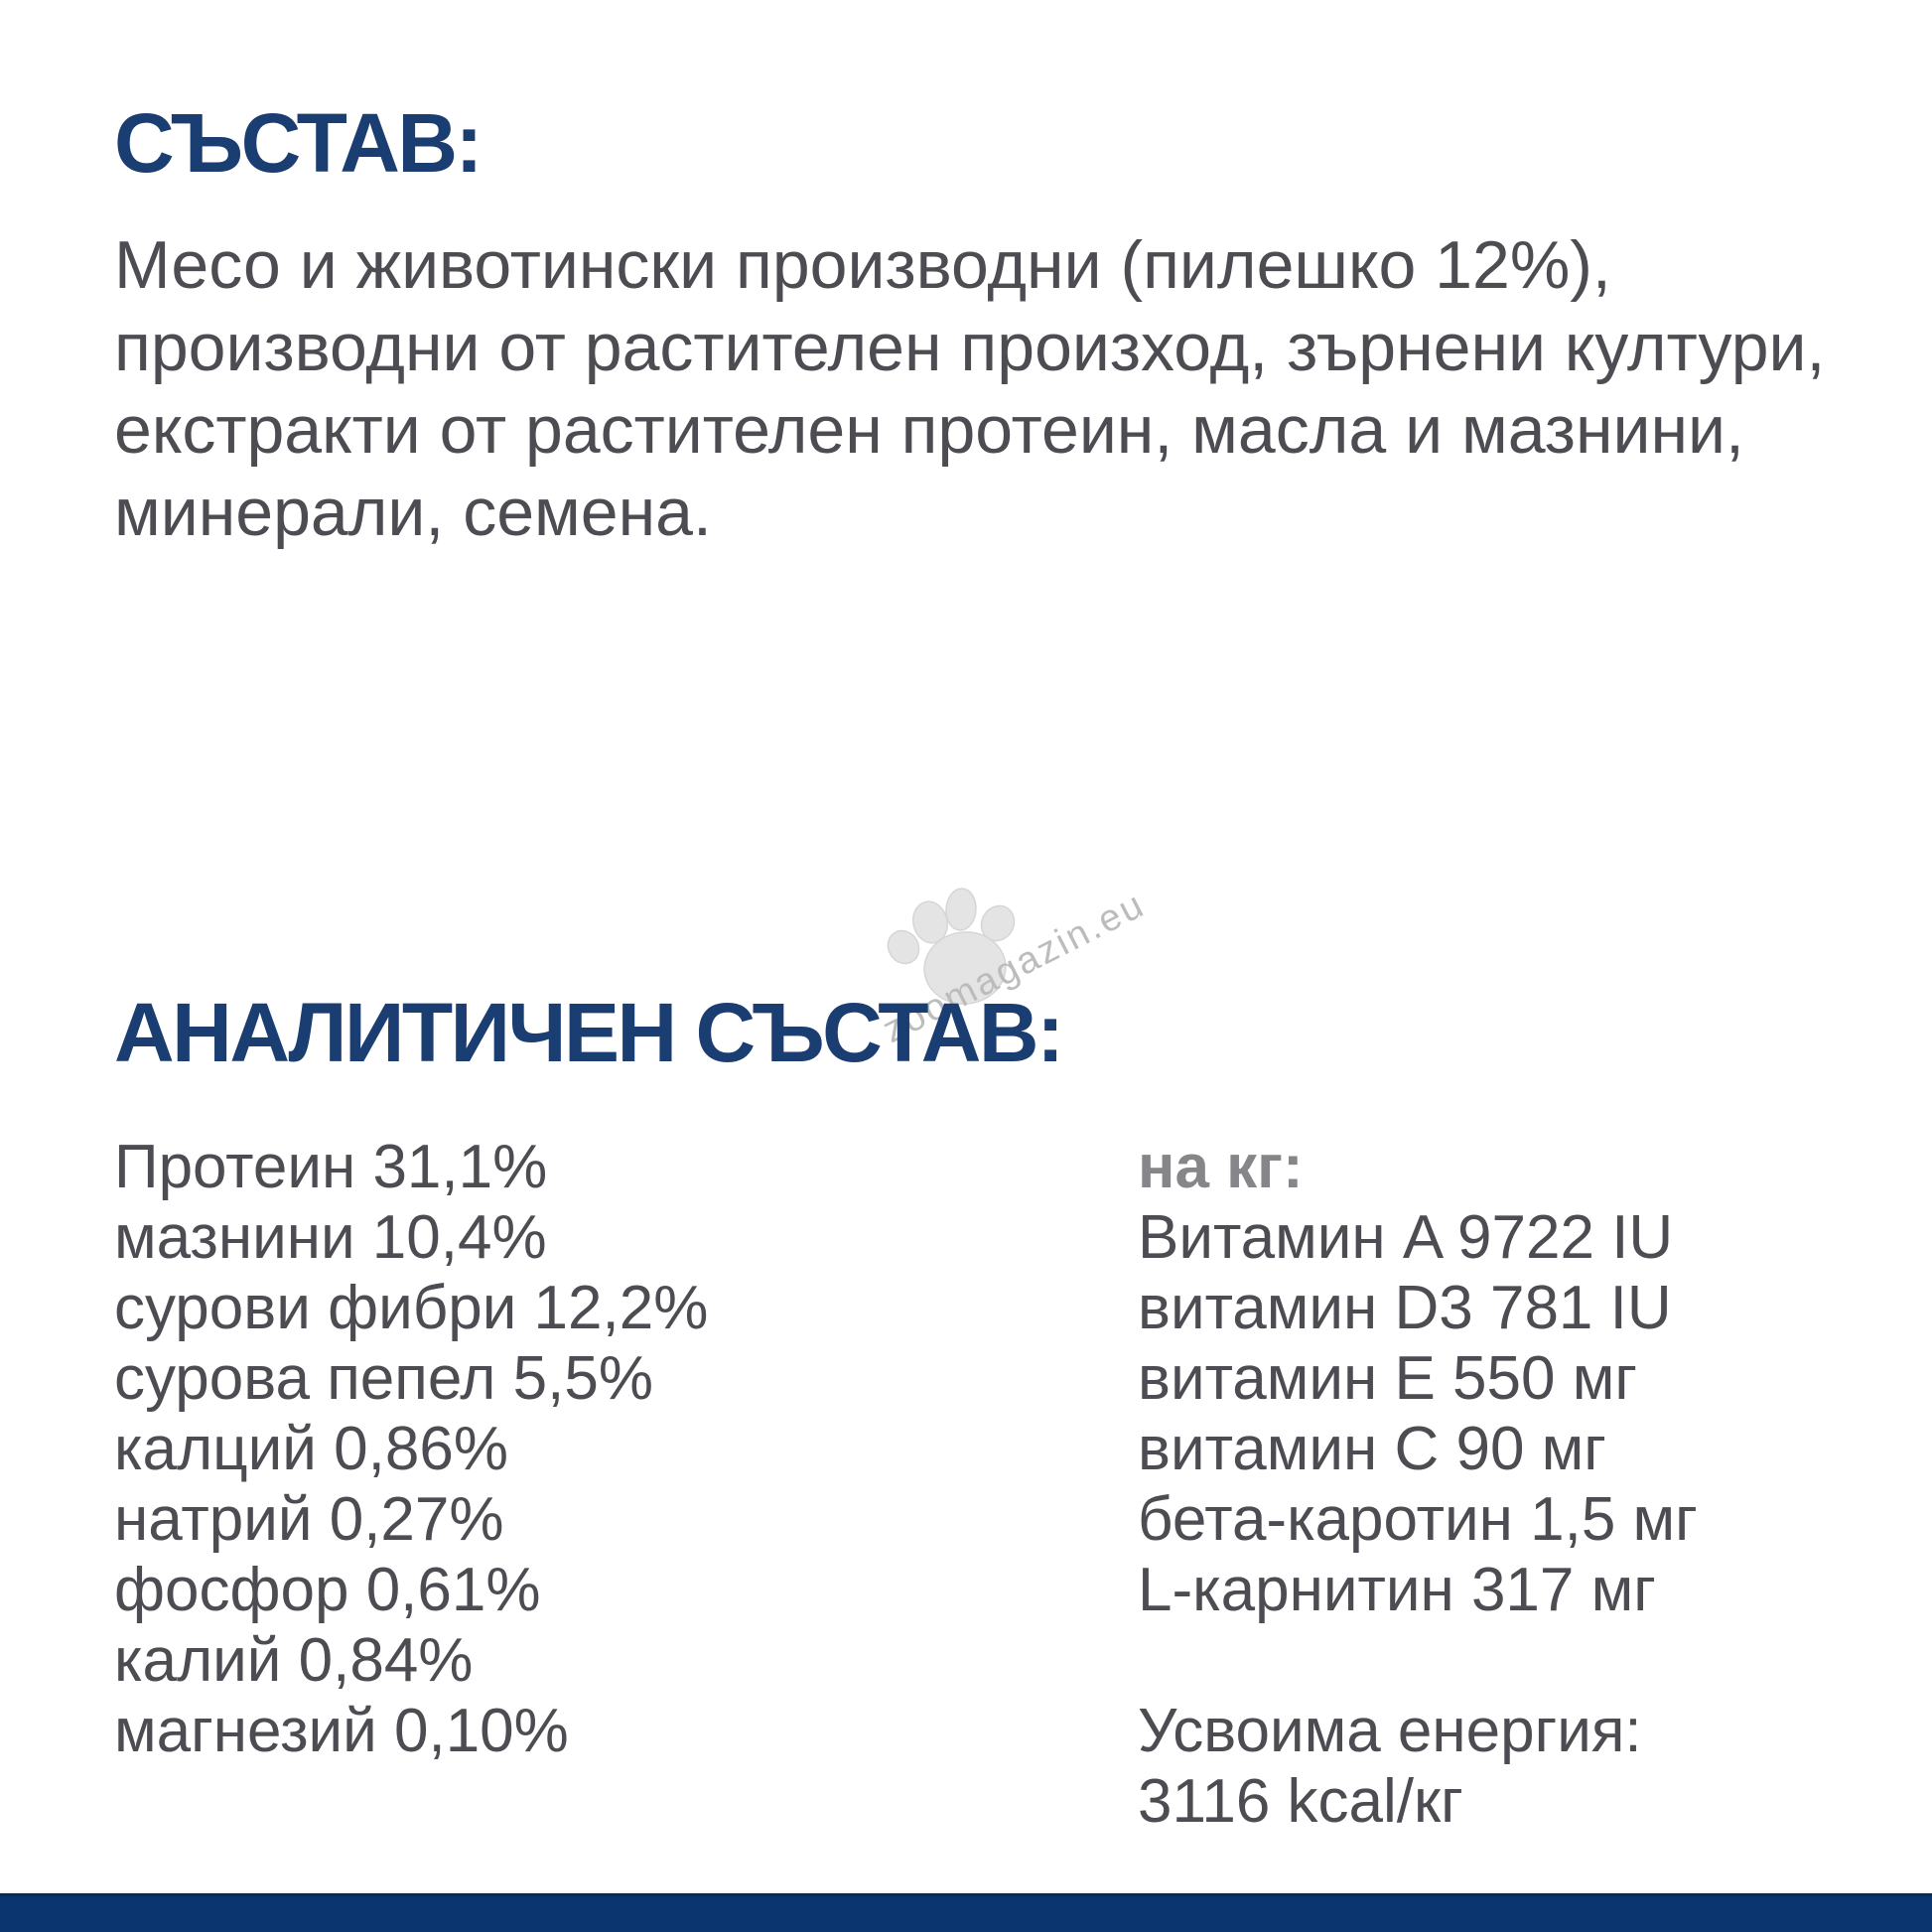 Image resolution: width=1932 pixels, height=1932 pixels. Describe the element at coordinates (298, 143) in the screenshot. I see `composition-heading: СЪСТАВ:` at that location.